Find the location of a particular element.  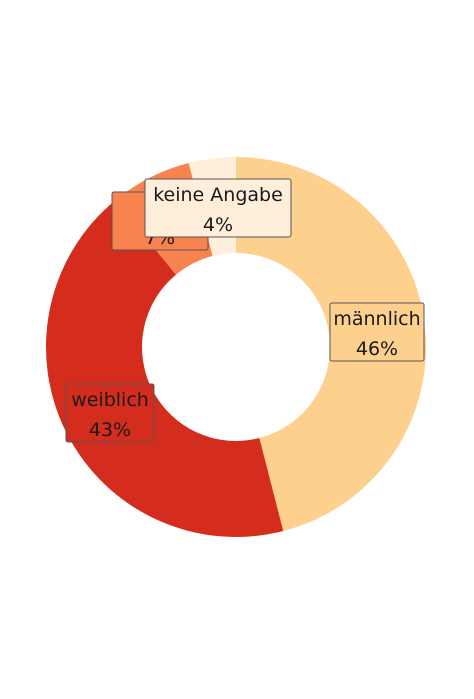

label-percent: 4% is located at coordinates (218, 225).